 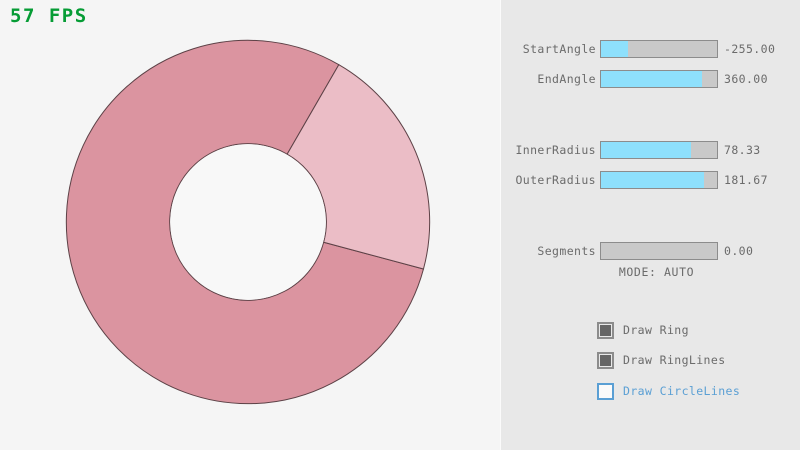 What do you see at coordinates (656, 330) in the screenshot?
I see `checkbox-label-draw-ring: Draw Ring` at bounding box center [656, 330].